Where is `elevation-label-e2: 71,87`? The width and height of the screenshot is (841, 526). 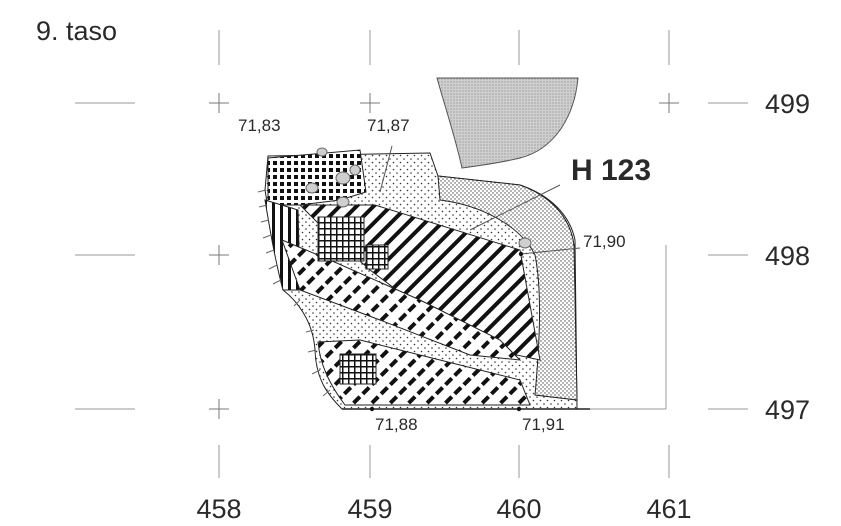 elevation-label-e2: 71,87 is located at coordinates (388, 125).